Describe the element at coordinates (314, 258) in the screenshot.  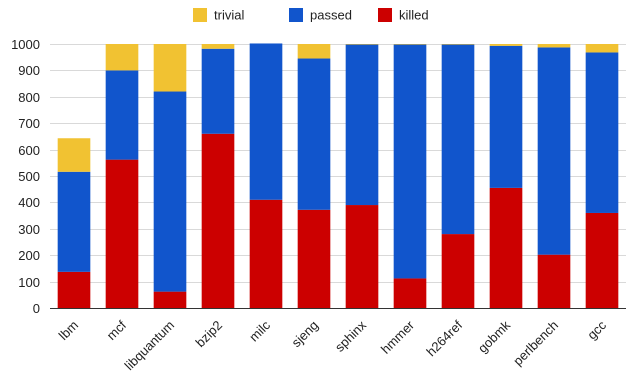
I see `bar-sjeng-killed` at that location.